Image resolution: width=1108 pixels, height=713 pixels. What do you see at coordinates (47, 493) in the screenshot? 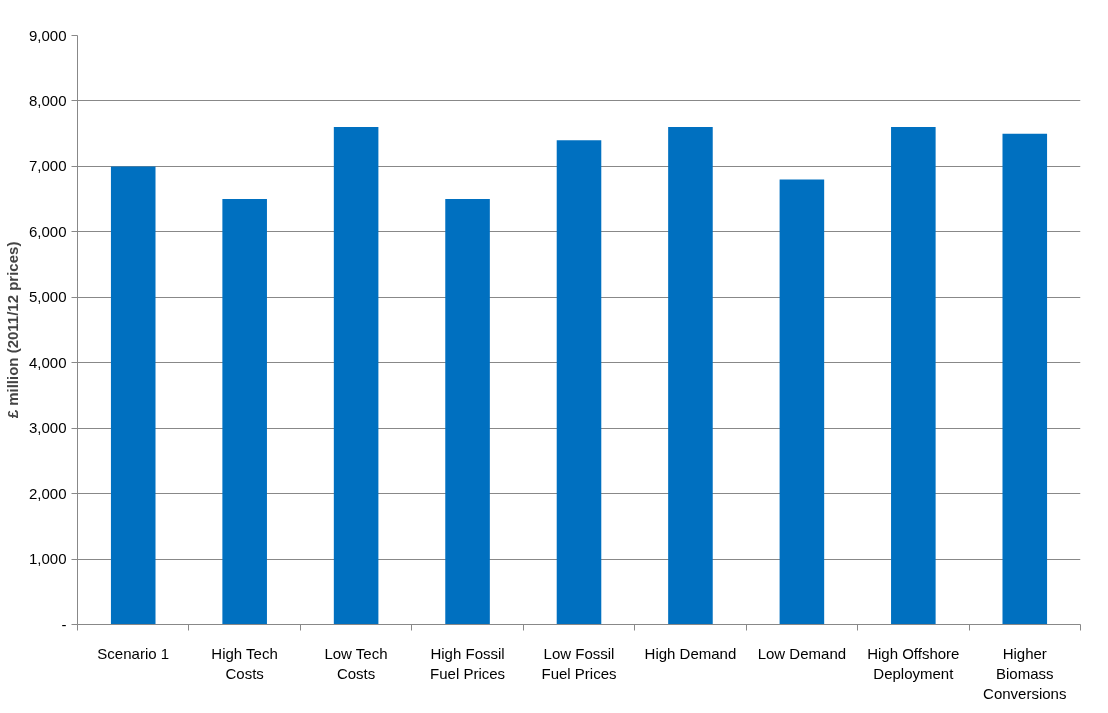
I see `y-tick-label: 2,000` at bounding box center [47, 493].